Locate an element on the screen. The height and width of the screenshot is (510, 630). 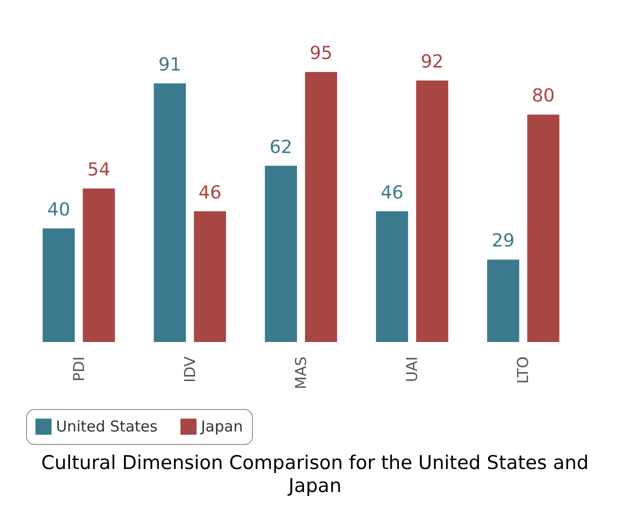
data-label: 54 is located at coordinates (98, 170).